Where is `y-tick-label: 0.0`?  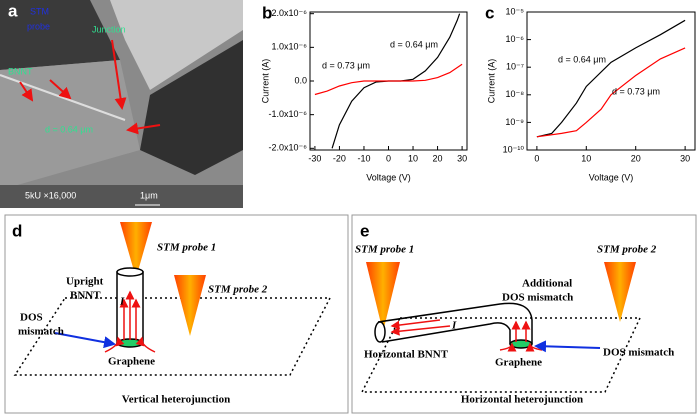 y-tick-label: 0.0 is located at coordinates (300, 80).